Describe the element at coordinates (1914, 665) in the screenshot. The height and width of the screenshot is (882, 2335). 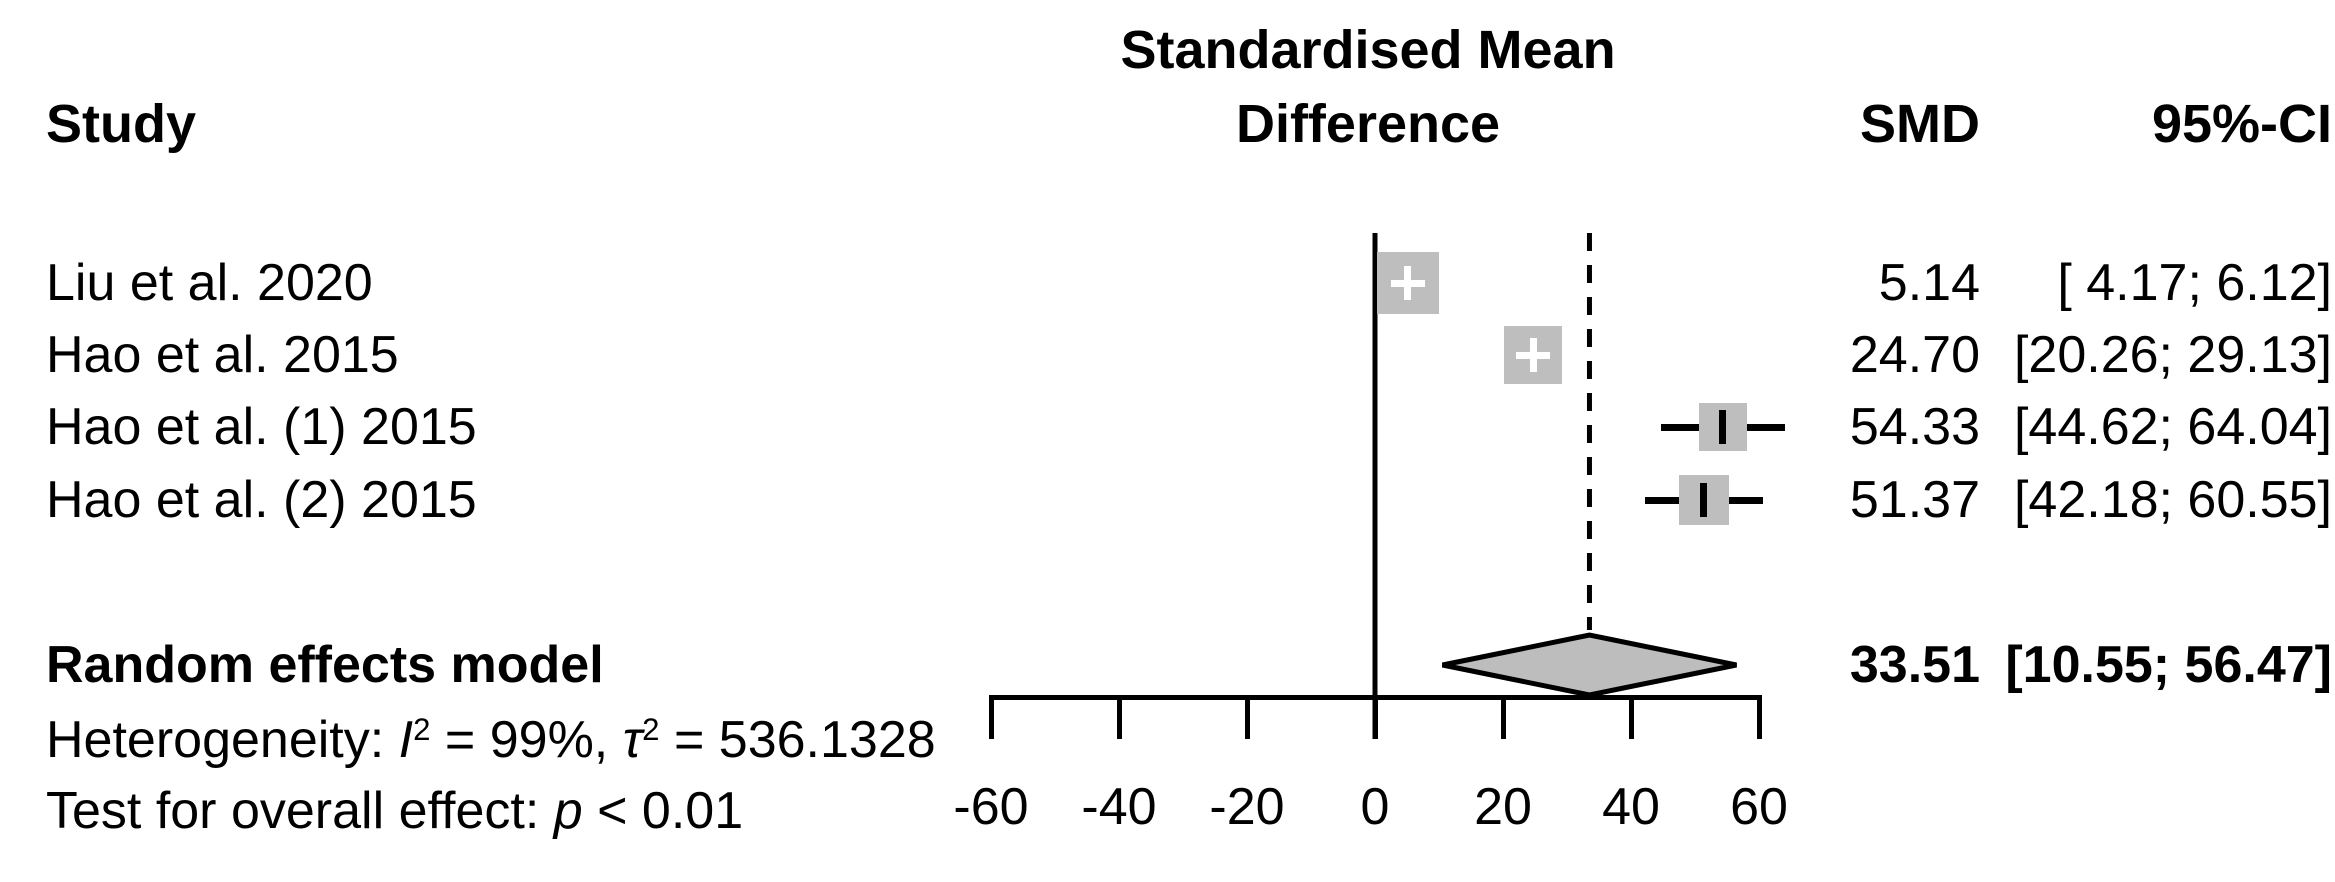
I see `summary-row-smd-value: 33.51` at that location.